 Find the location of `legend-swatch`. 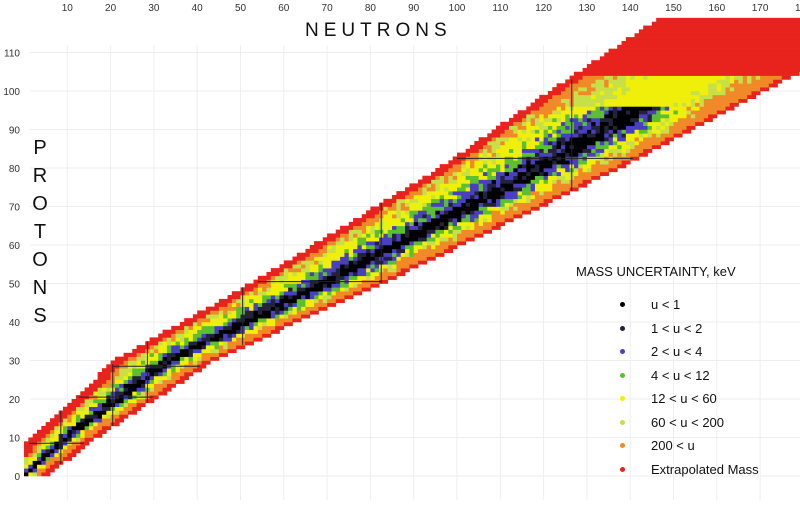

legend-swatch is located at coordinates (622, 446).